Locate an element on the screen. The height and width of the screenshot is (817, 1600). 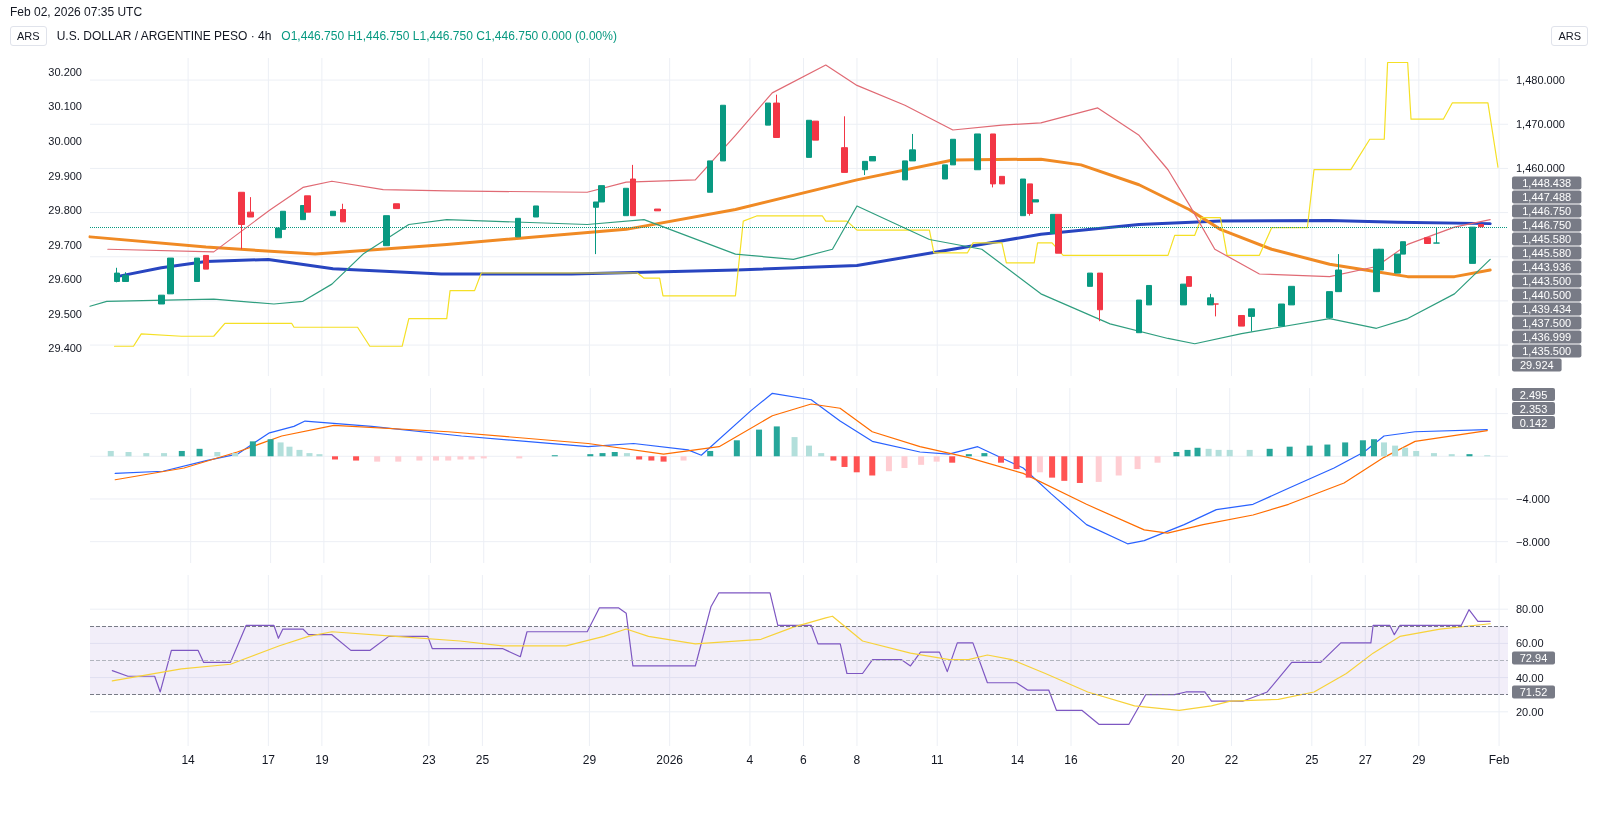
y-tick-label: −4.000 is located at coordinates (1533, 498).